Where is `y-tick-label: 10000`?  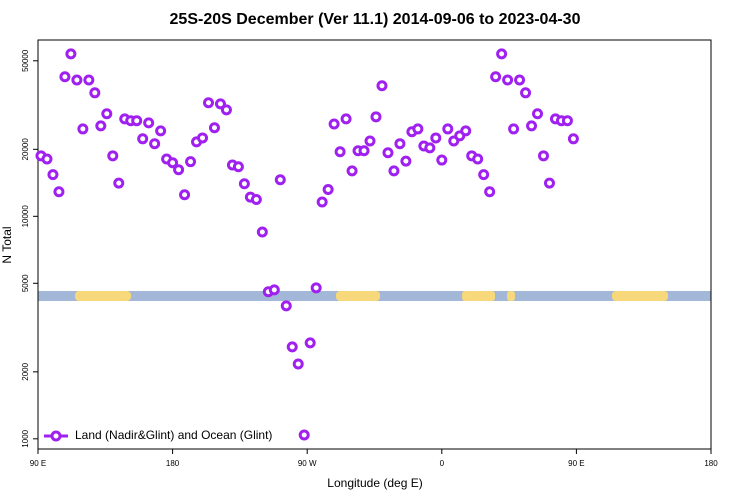
y-tick-label: 10000 is located at coordinates (25, 216).